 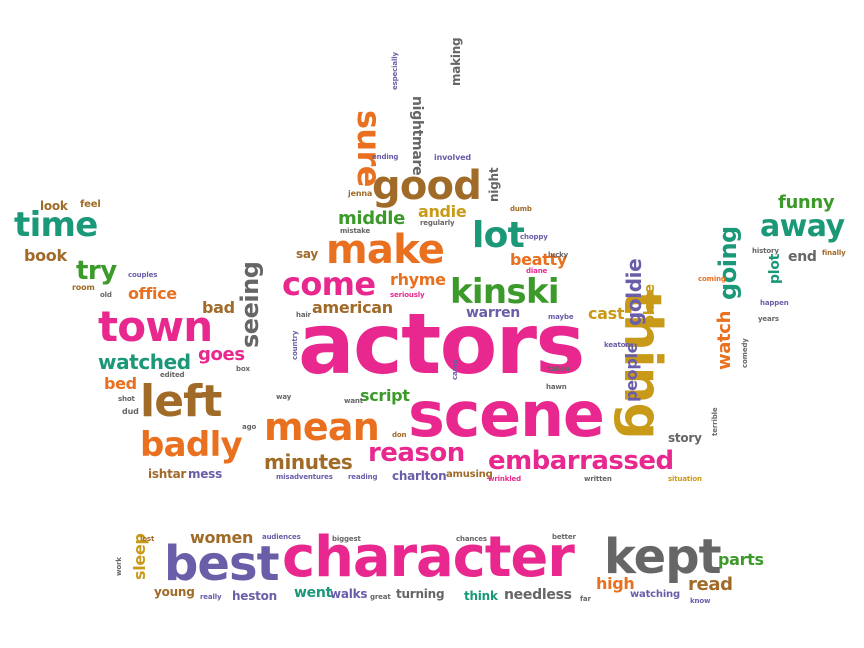 I want to click on cloud-word-story: story, so click(x=685, y=438).